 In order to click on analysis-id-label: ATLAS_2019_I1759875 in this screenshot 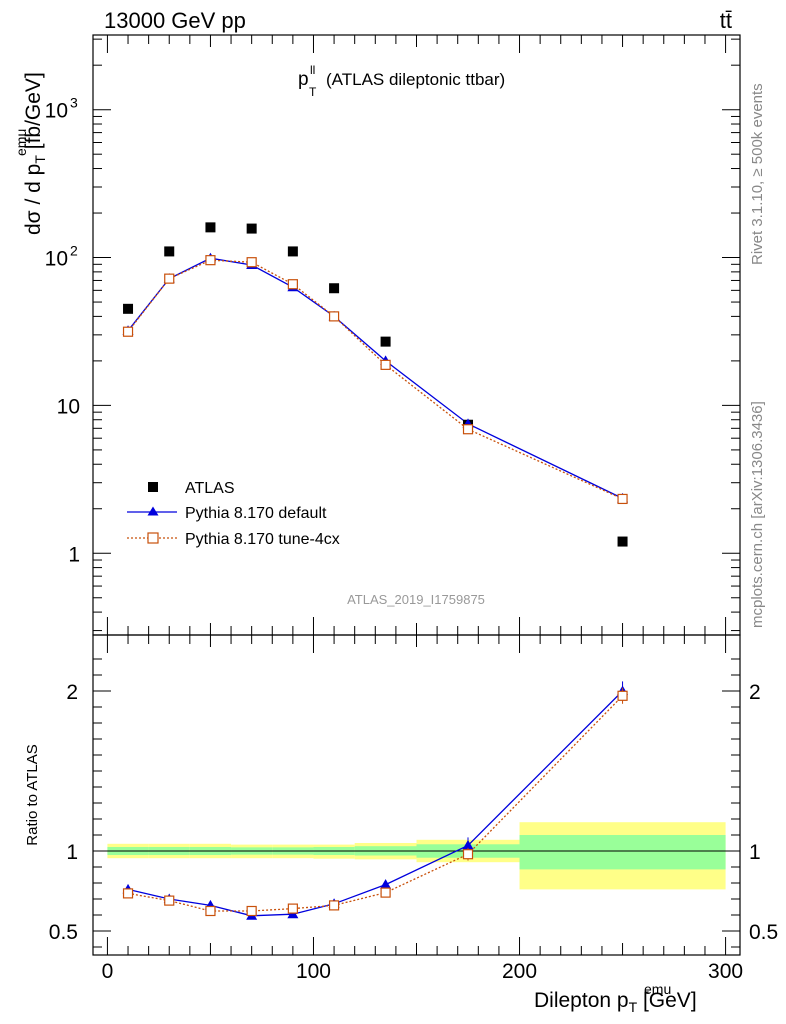, I will do `click(416, 599)`.